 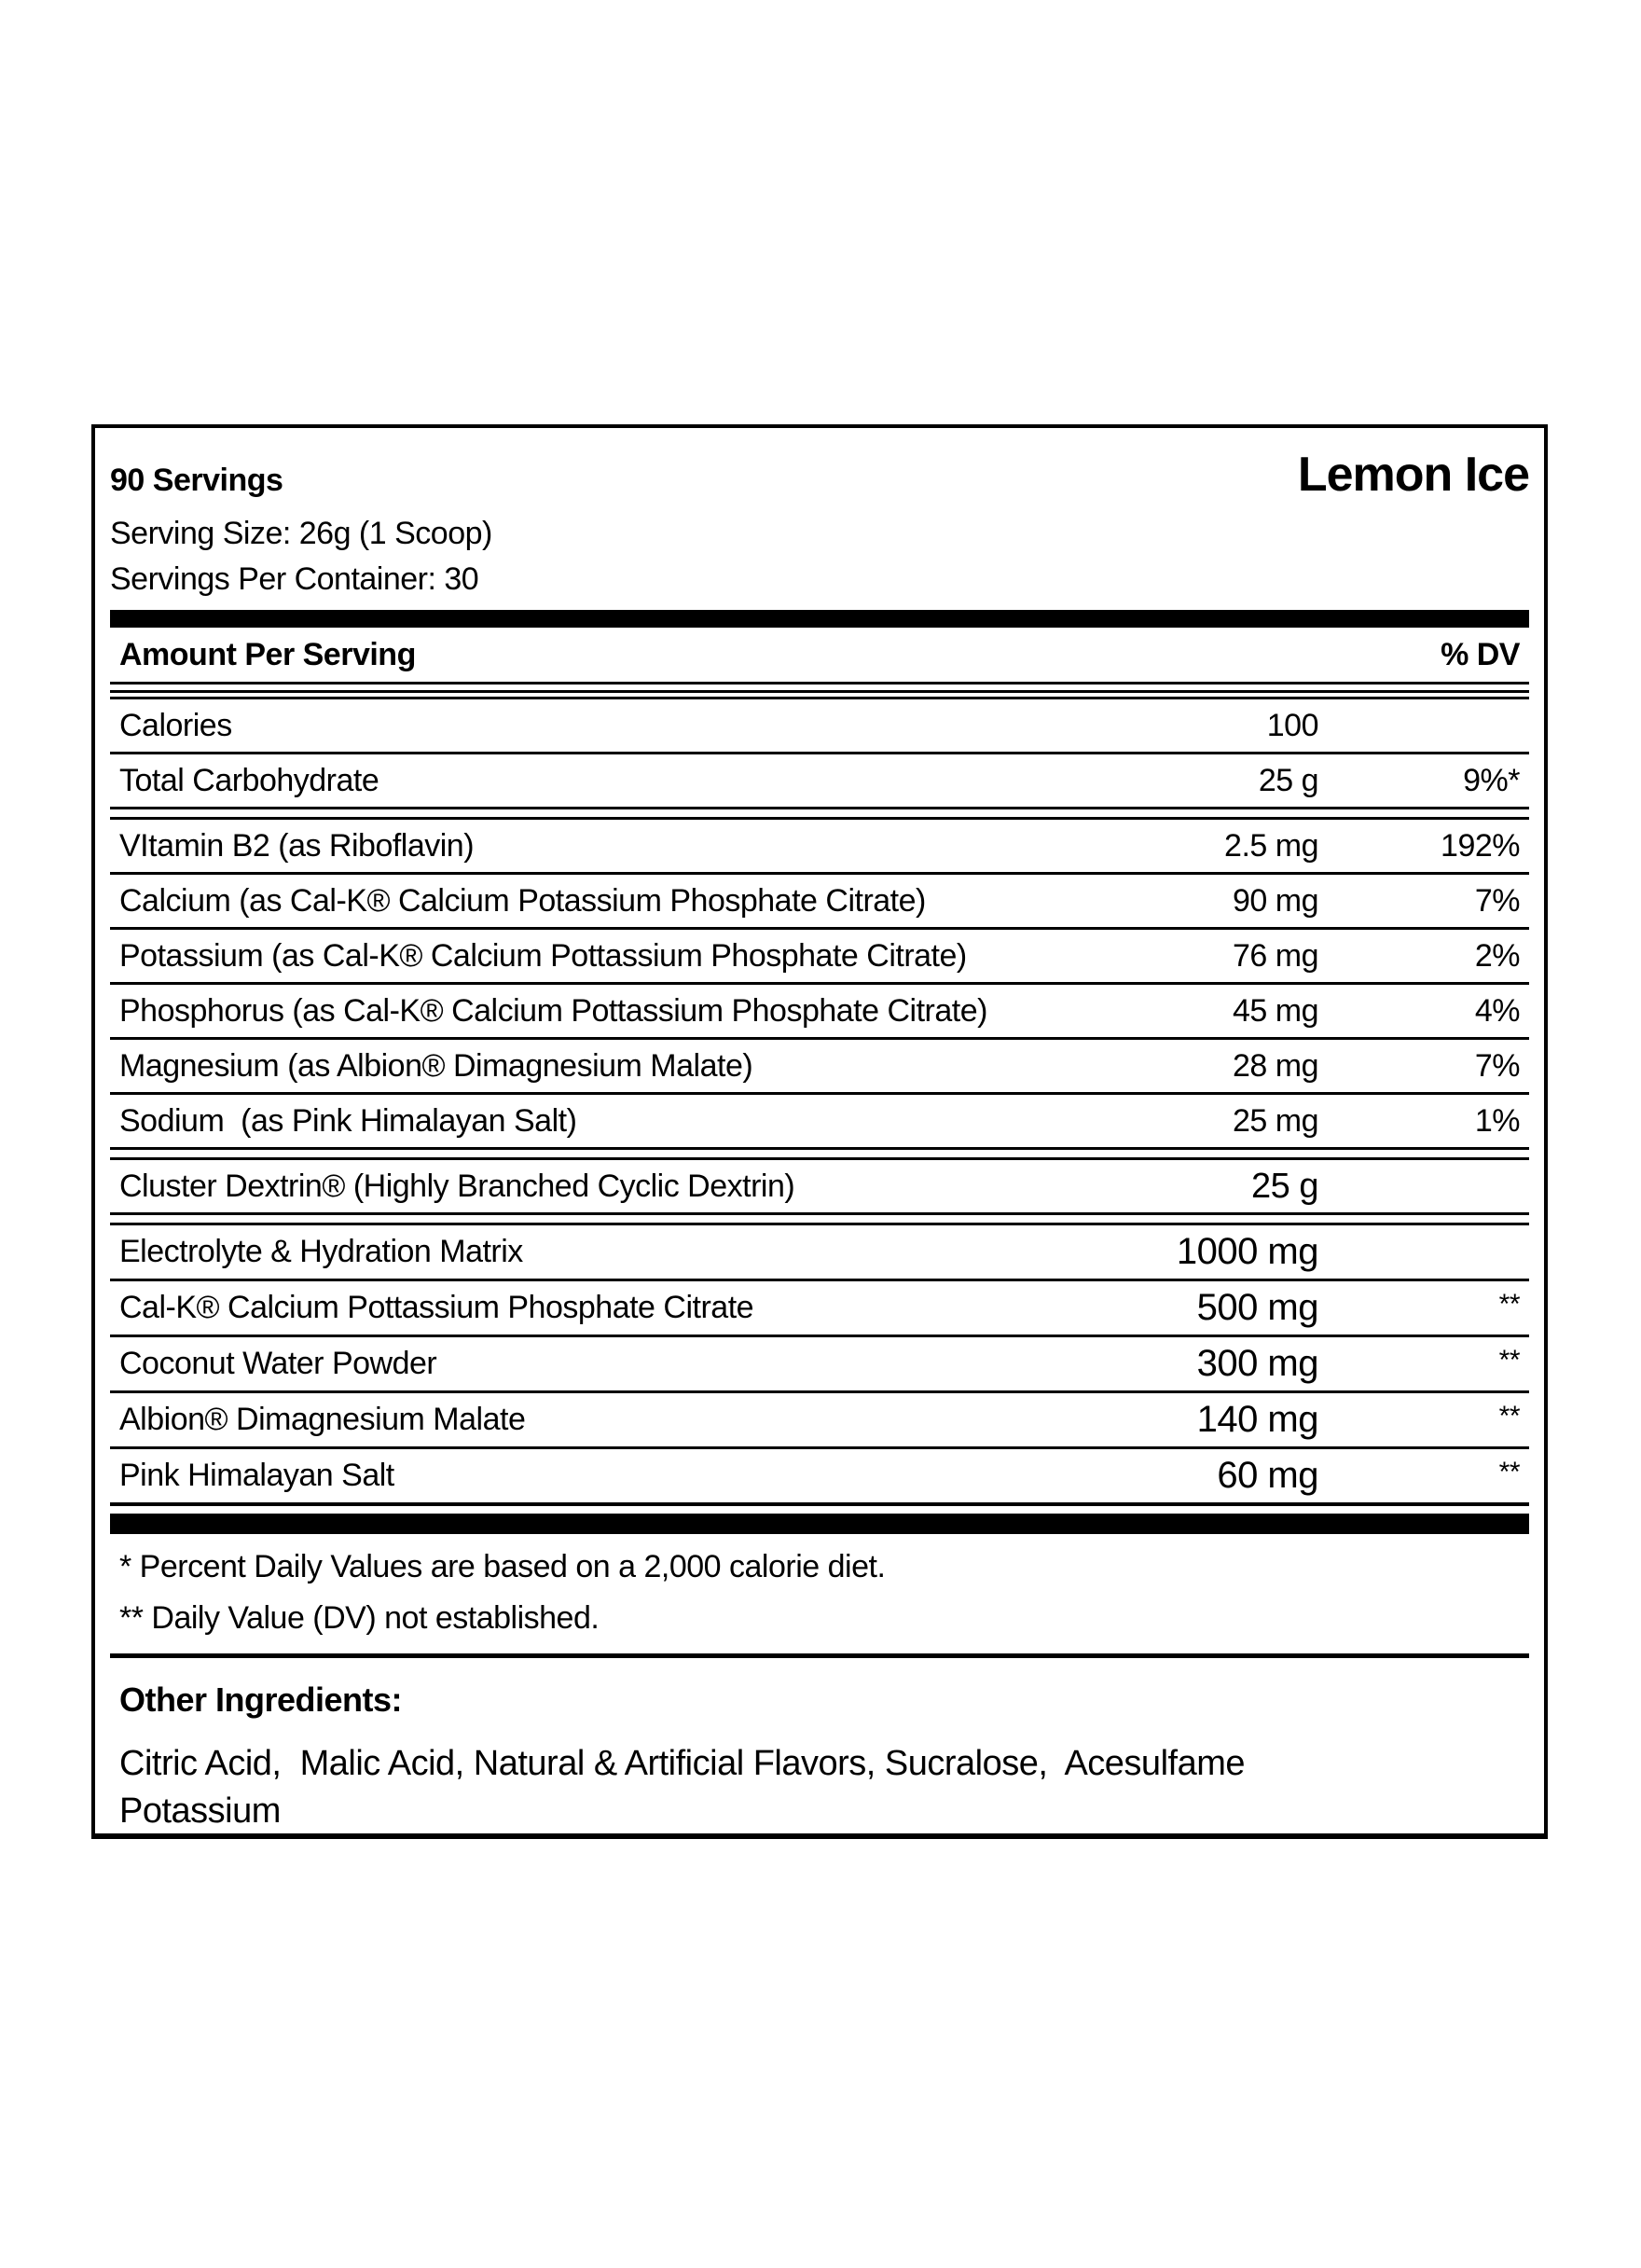 What do you see at coordinates (256, 1475) in the screenshot?
I see `nutrient-name: Pink Himalayan Salt` at bounding box center [256, 1475].